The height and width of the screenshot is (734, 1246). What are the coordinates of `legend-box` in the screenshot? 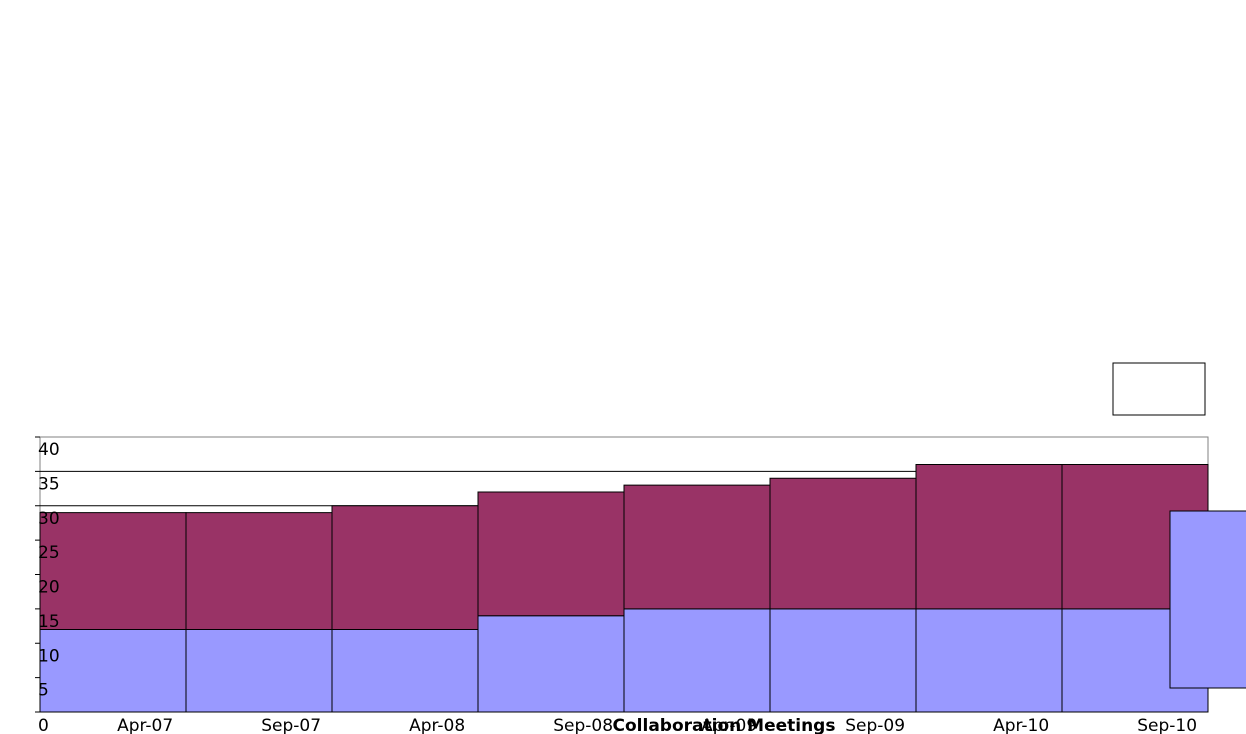 It's located at (1159, 389).